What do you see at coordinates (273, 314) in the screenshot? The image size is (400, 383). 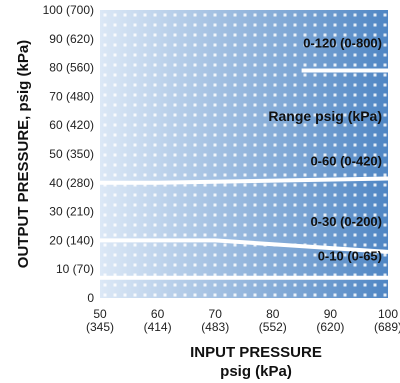 I see `x-tick-label-3: 80` at bounding box center [273, 314].